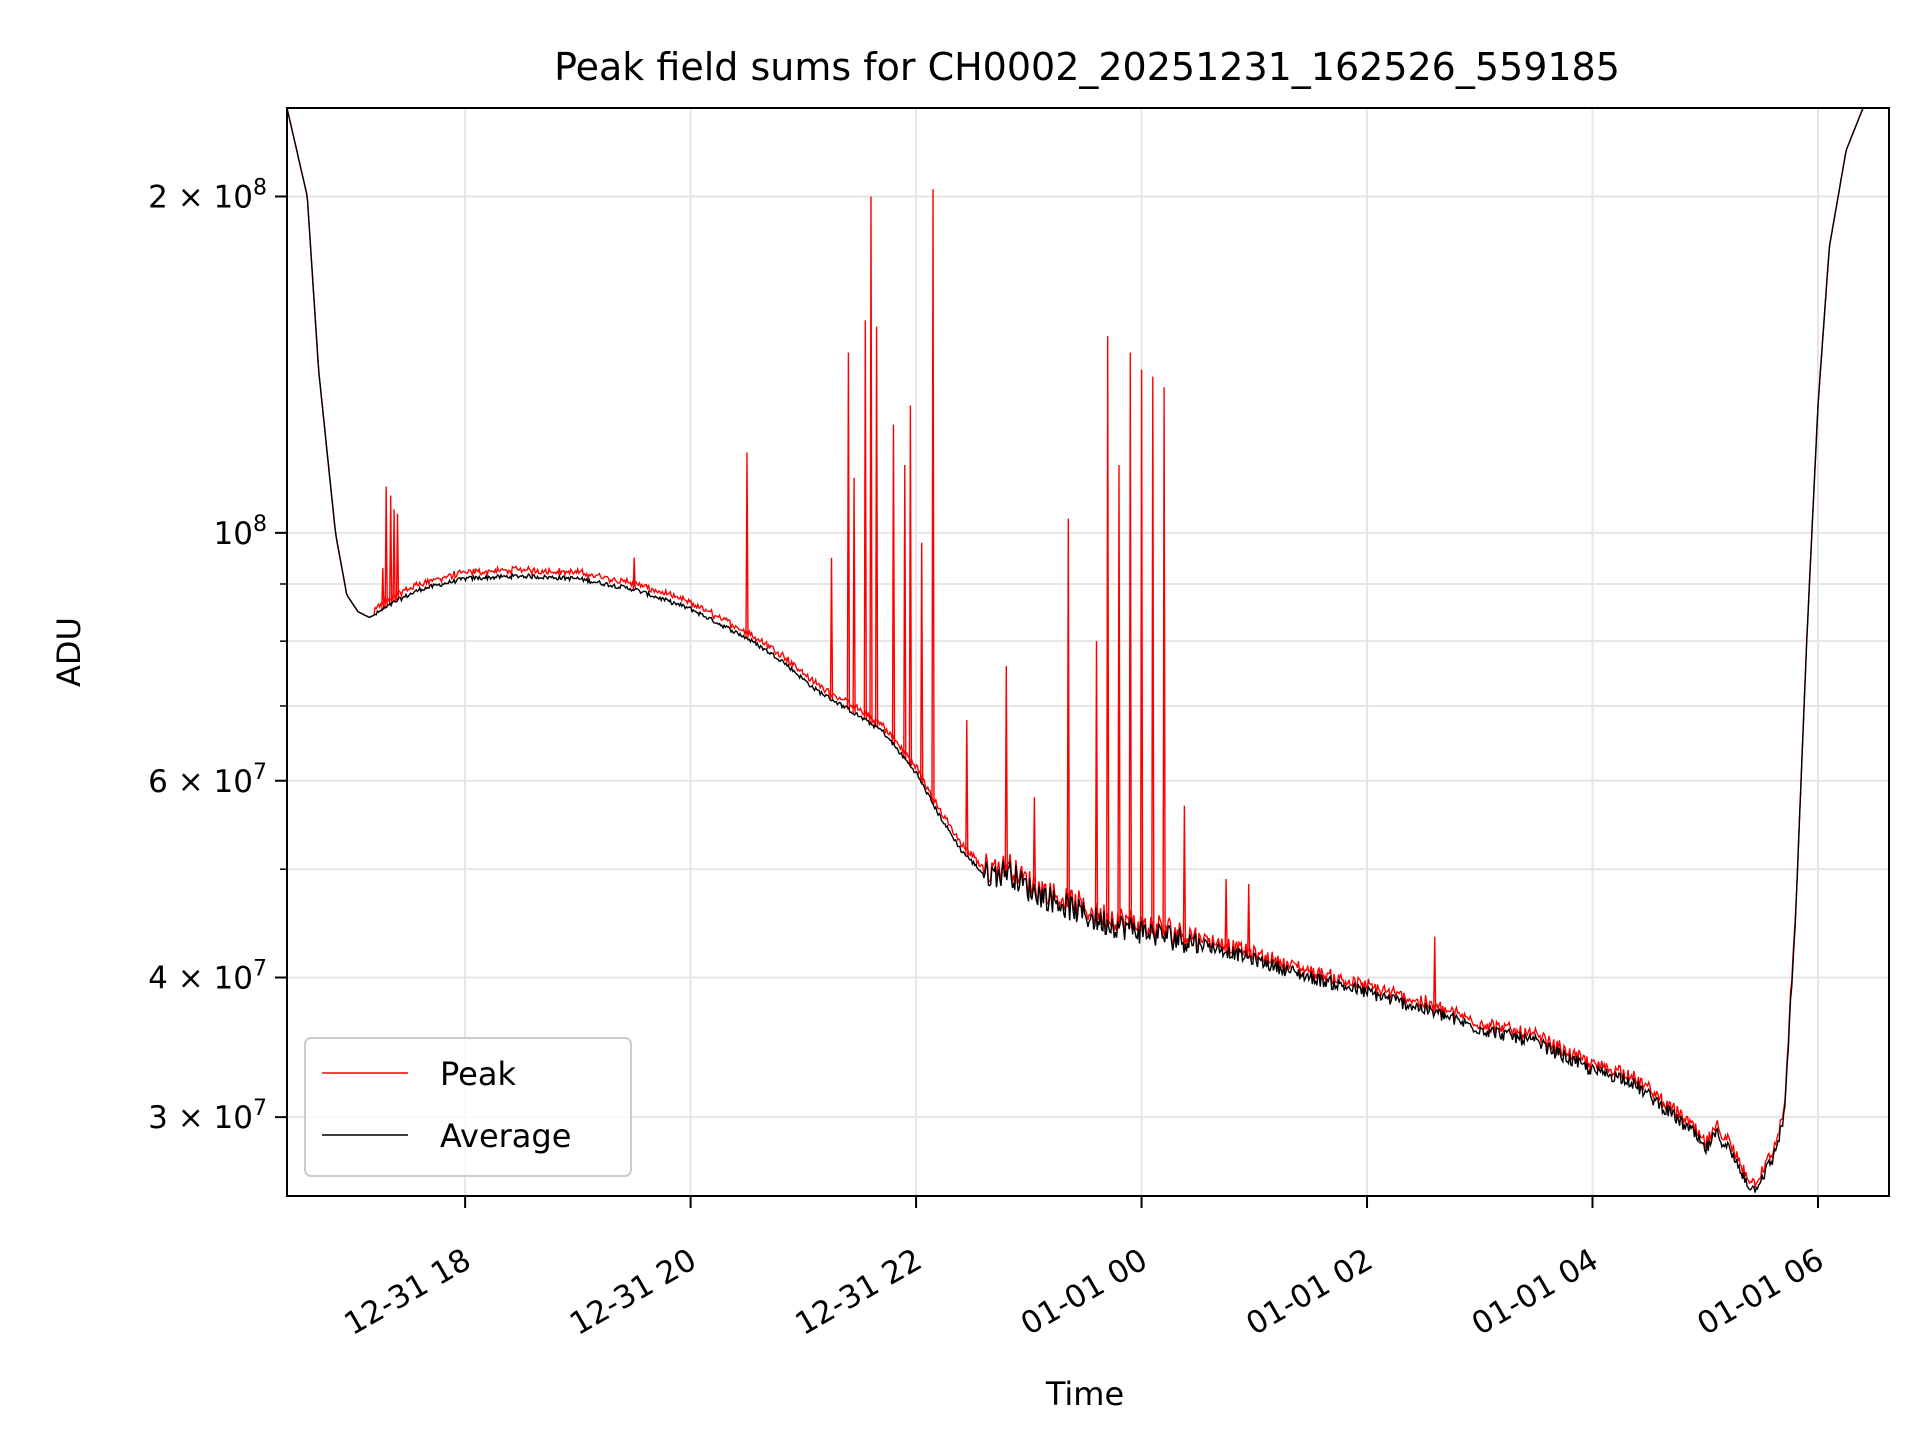 The image size is (1920, 1440). I want to click on y-tick-label: 3 × 107, so click(207, 1116).